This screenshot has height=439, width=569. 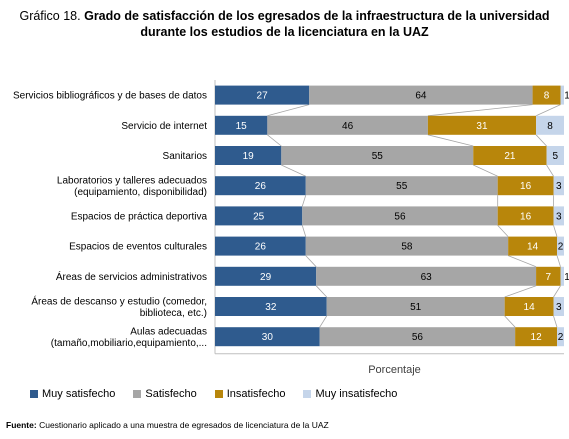 I want to click on data-label: 19, so click(x=249, y=156).